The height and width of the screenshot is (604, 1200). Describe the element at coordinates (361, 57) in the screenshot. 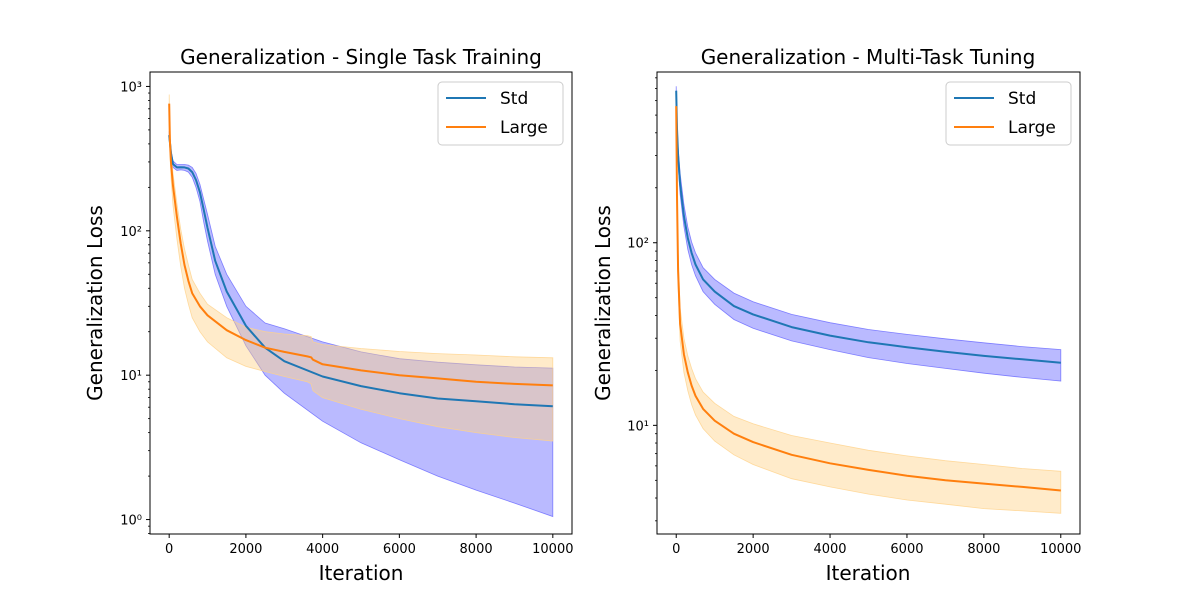

I see `chart-title: Generalization - Single Task Training` at that location.